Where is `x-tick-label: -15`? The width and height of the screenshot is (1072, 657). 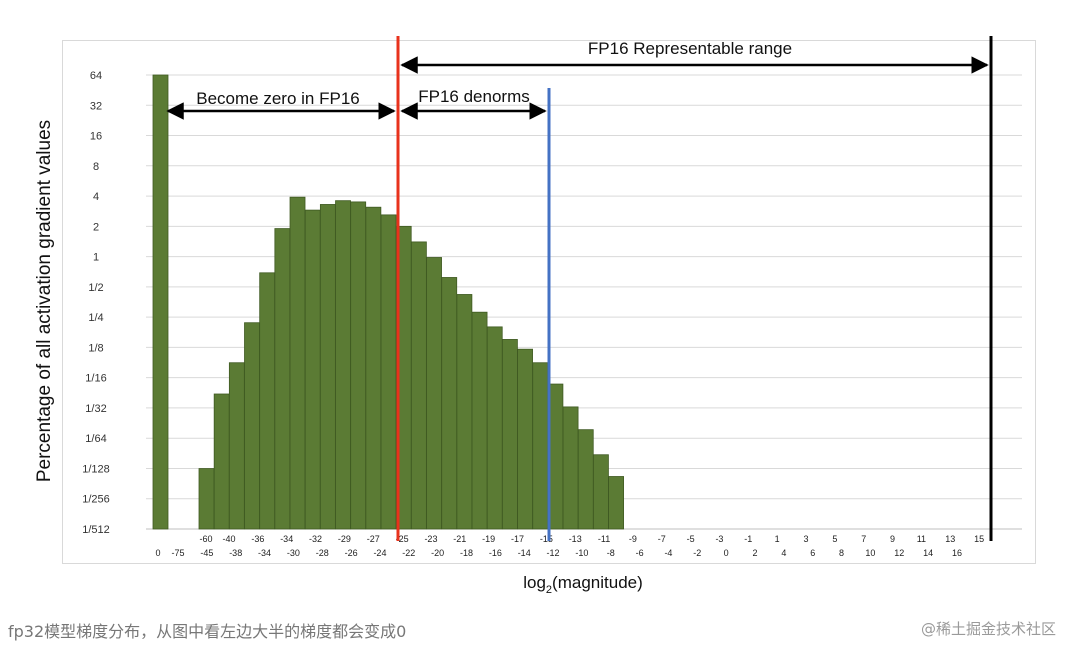 x-tick-label: -15 is located at coordinates (546, 539).